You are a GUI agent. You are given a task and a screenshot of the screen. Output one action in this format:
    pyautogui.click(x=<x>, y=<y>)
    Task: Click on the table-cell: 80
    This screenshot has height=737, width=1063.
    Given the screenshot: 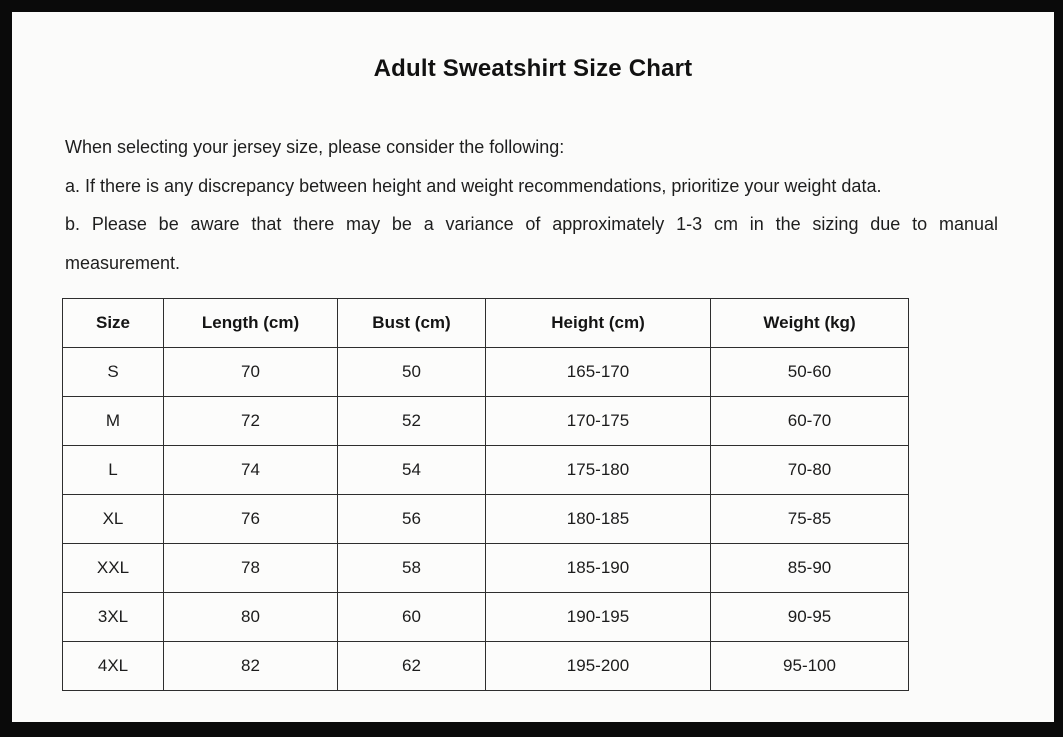 What is the action you would take?
    pyautogui.click(x=250, y=617)
    